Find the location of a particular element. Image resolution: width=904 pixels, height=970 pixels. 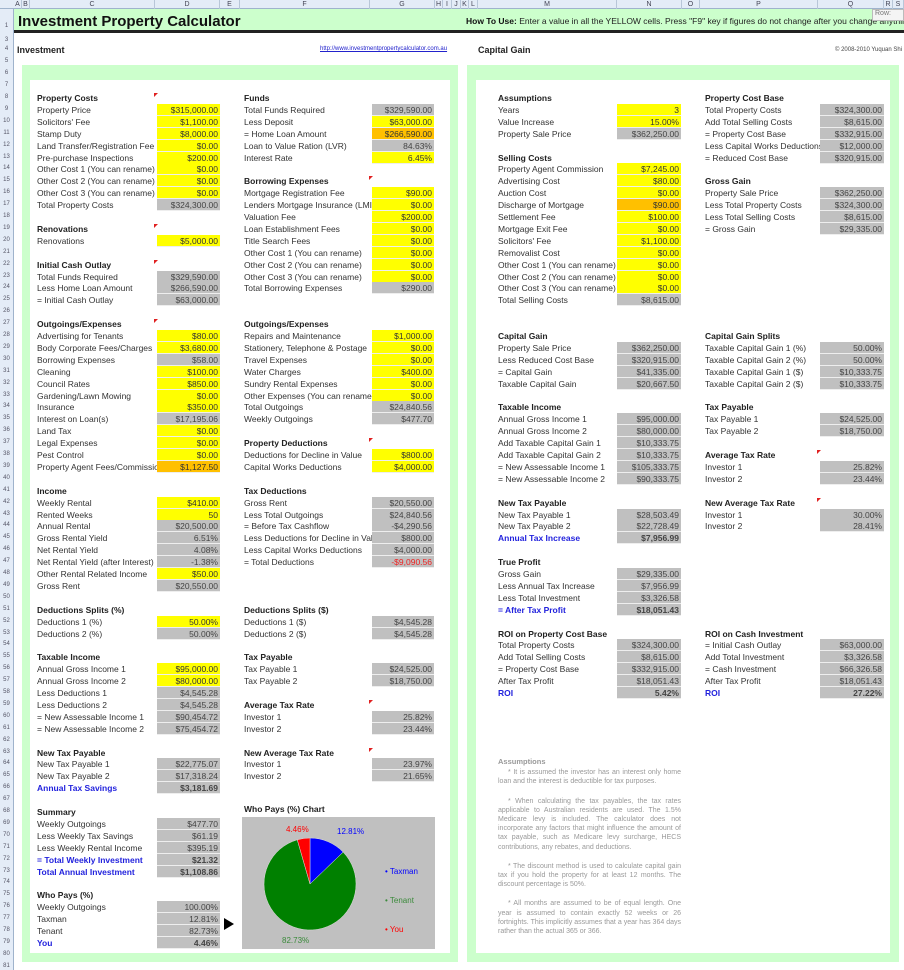

row-header-71: 71 is located at coordinates (6, 846).